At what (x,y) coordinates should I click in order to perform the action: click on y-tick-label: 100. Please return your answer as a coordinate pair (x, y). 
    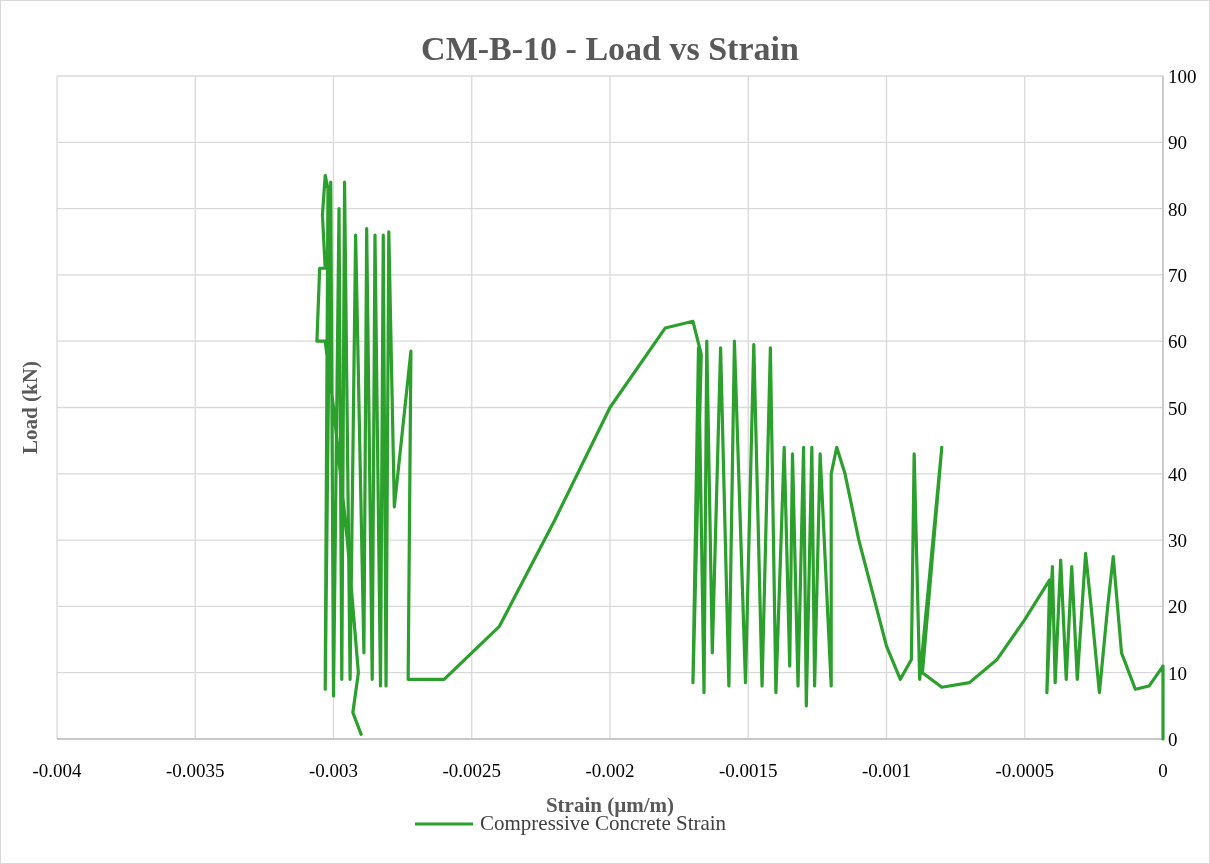
    Looking at the image, I should click on (1182, 76).